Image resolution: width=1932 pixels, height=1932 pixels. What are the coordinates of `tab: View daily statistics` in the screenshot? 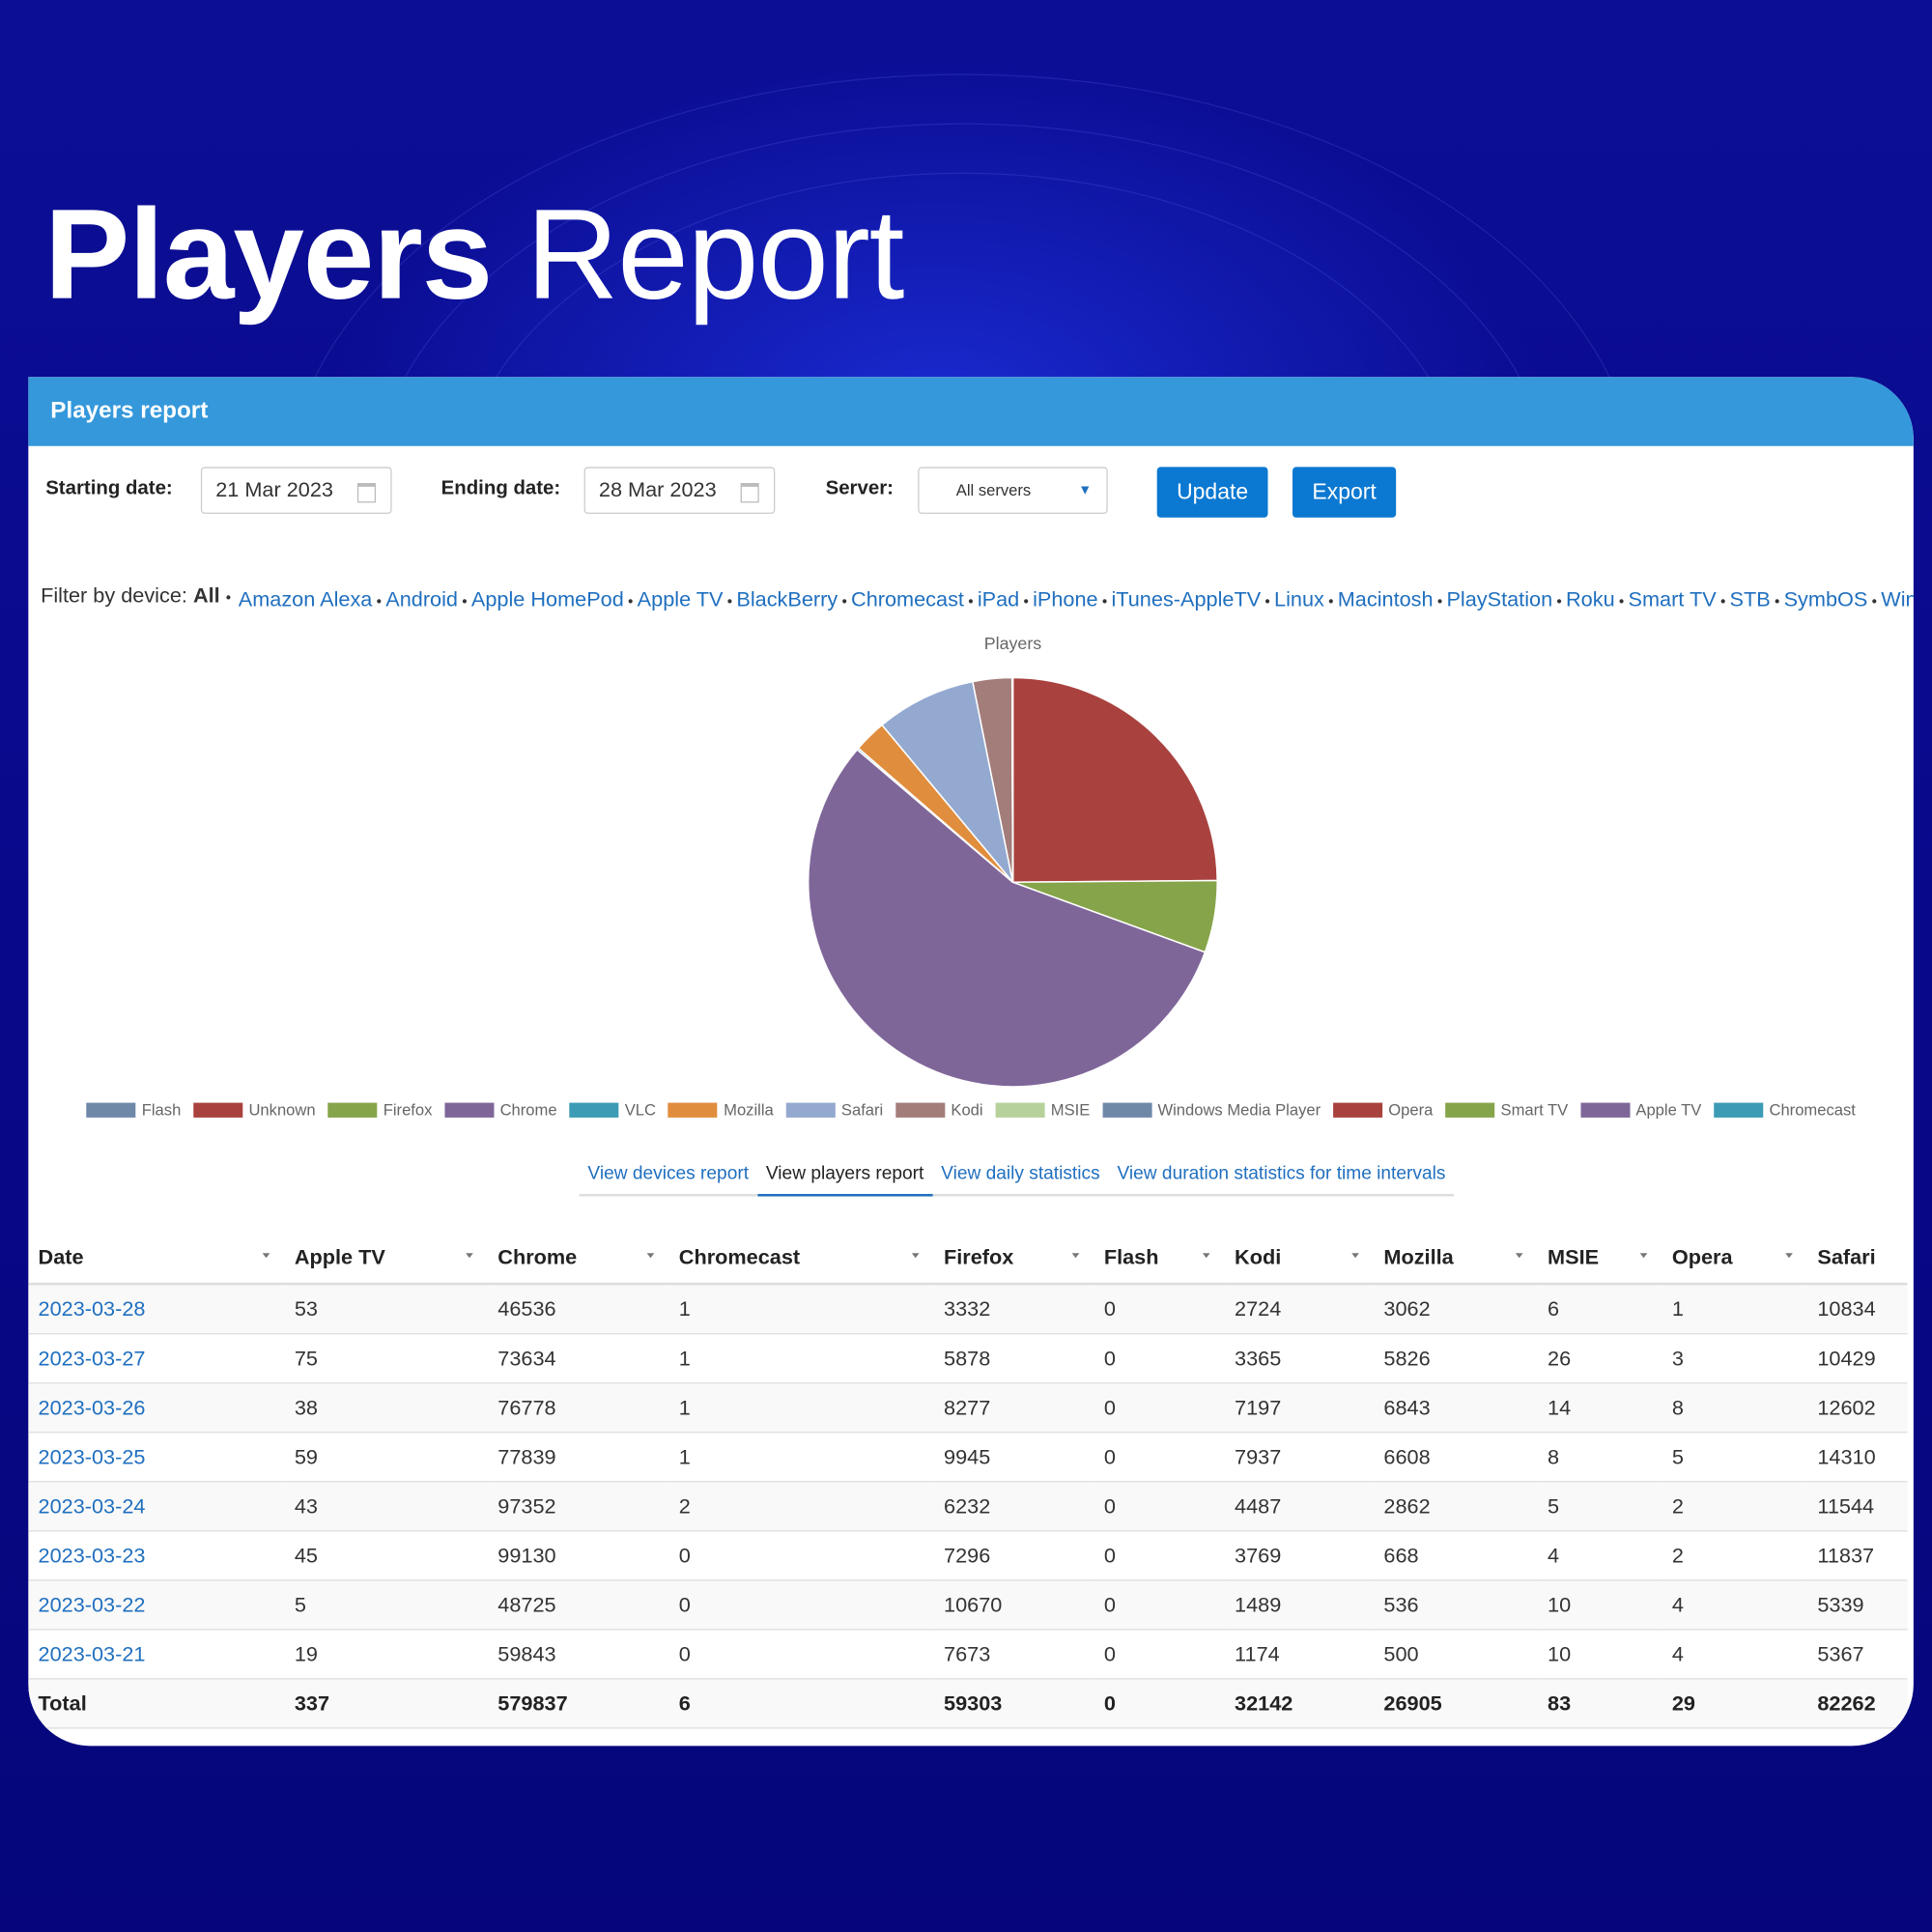 It's located at (1021, 1173).